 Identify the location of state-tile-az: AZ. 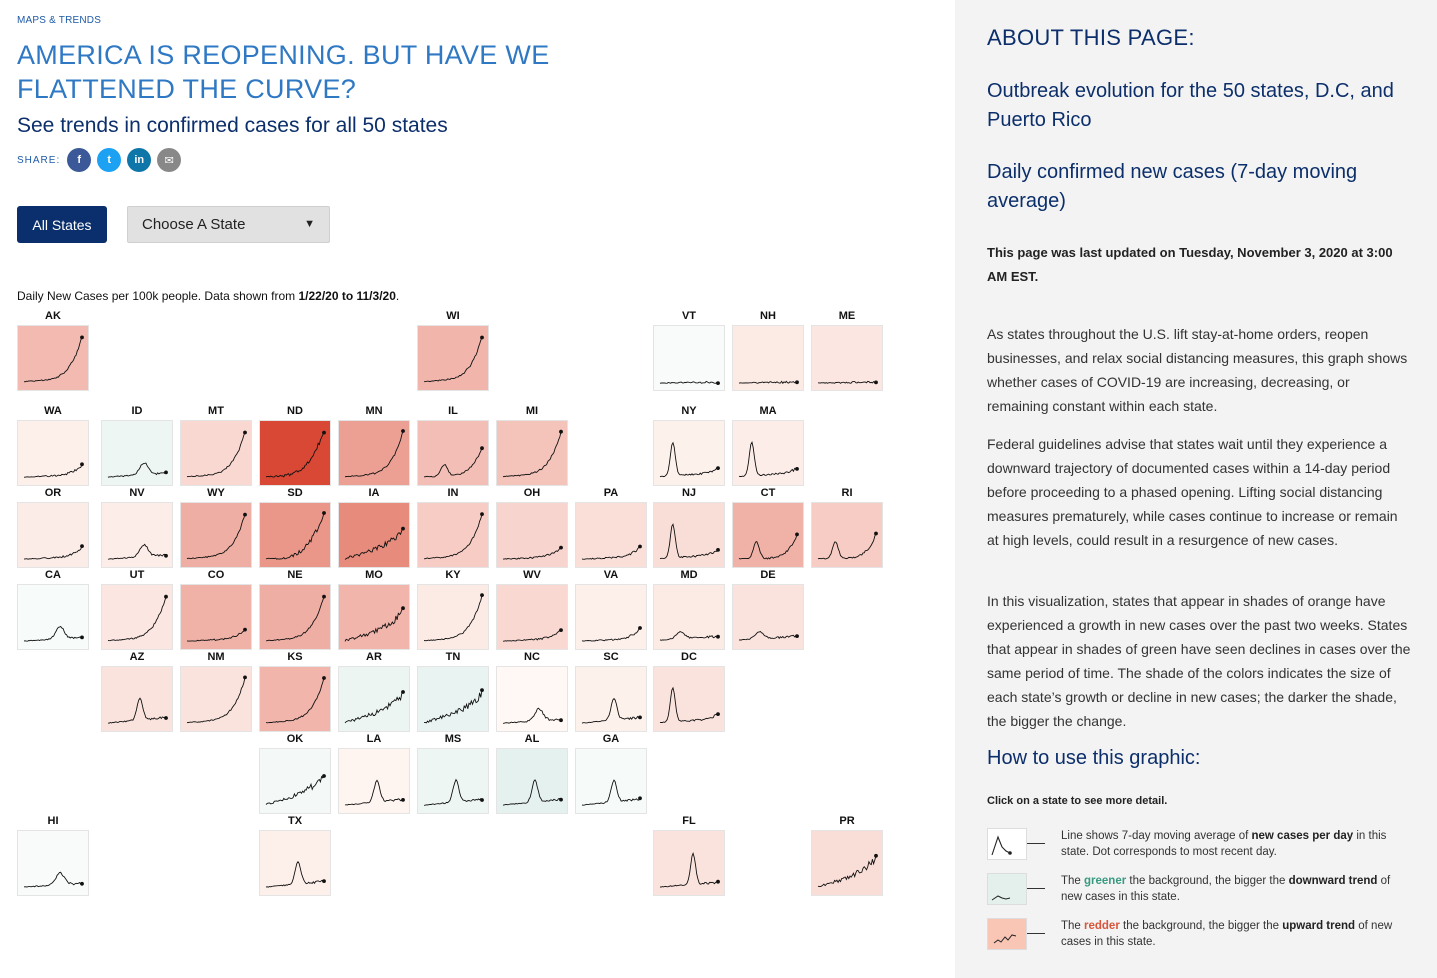
(137, 694).